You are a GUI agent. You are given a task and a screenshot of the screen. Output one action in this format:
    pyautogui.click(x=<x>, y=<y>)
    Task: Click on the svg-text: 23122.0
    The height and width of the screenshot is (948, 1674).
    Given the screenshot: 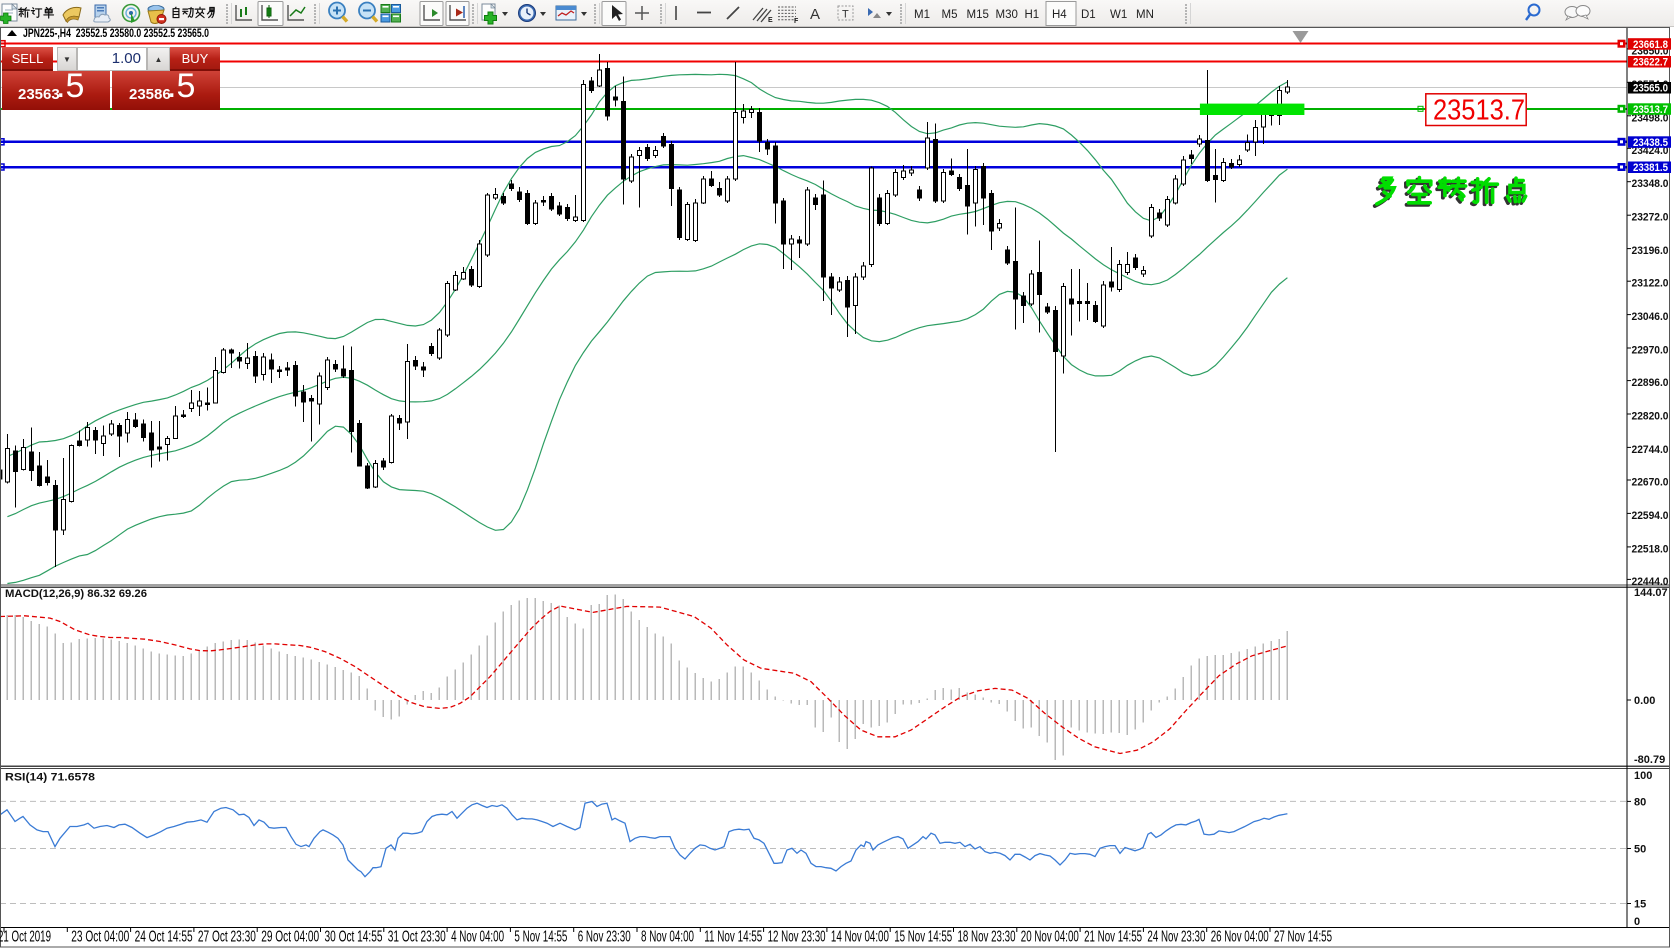 What is the action you would take?
    pyautogui.click(x=1650, y=284)
    